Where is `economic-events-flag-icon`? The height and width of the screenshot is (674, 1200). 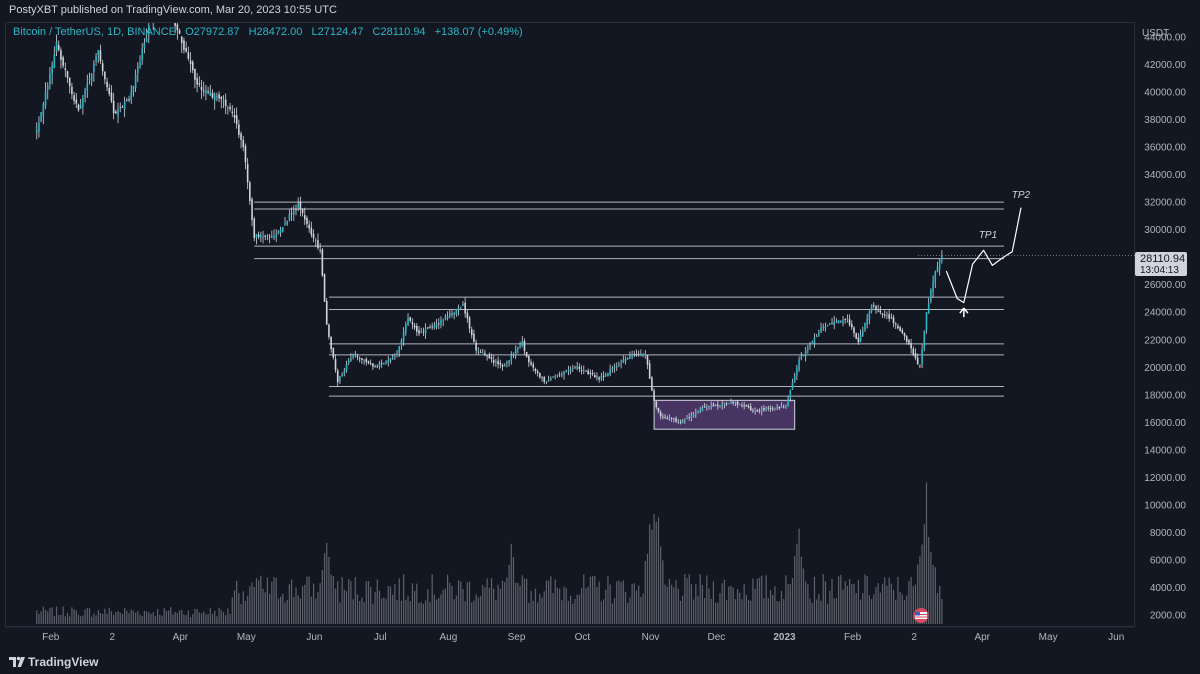
economic-events-flag-icon is located at coordinates (921, 615).